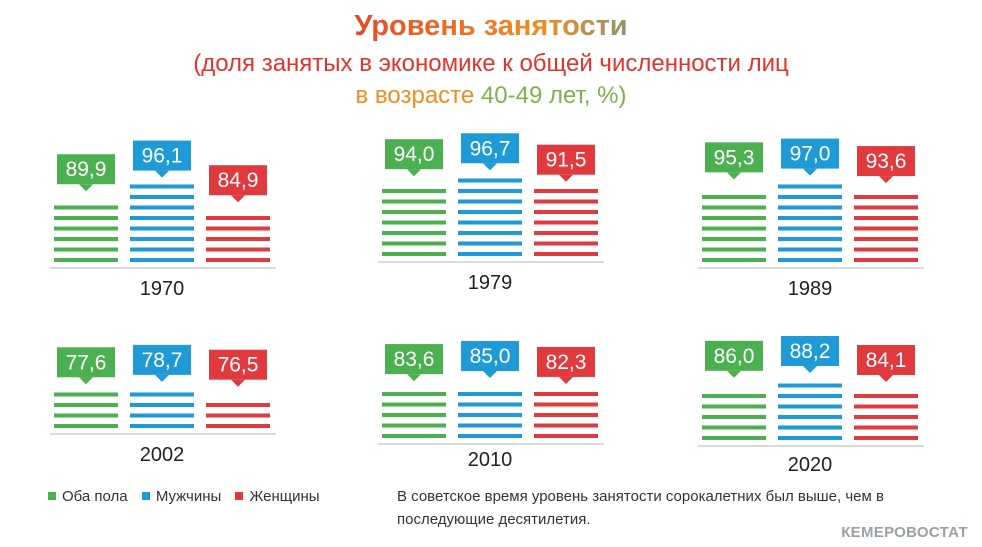 The image size is (982, 547). Describe the element at coordinates (566, 160) in the screenshot. I see `value-label-1979-2: 91,5` at that location.